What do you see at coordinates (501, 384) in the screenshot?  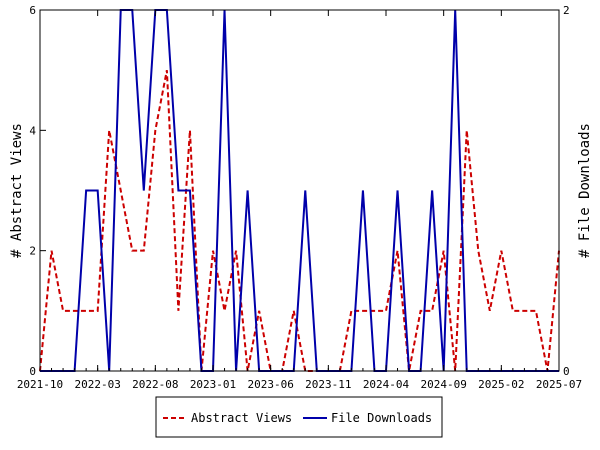 I see `x-tick-label: 2025-02` at bounding box center [501, 384].